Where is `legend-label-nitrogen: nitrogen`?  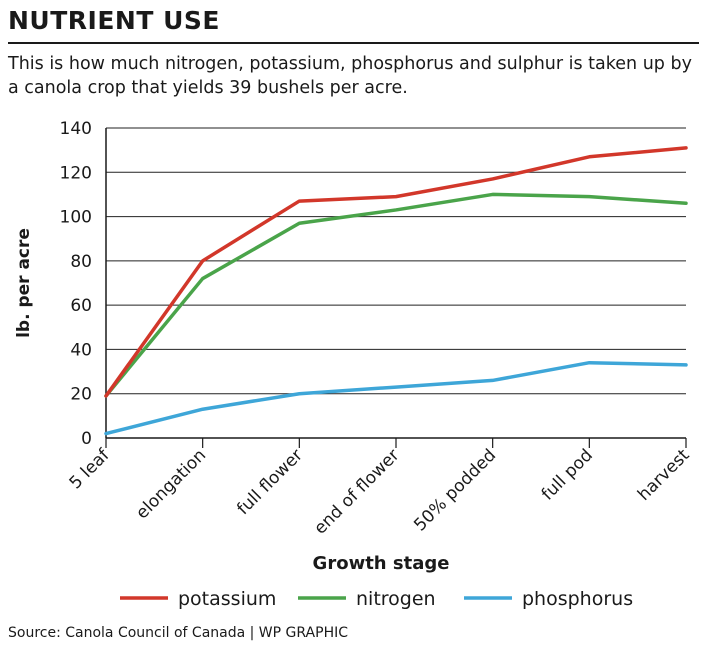 legend-label-nitrogen: nitrogen is located at coordinates (396, 599).